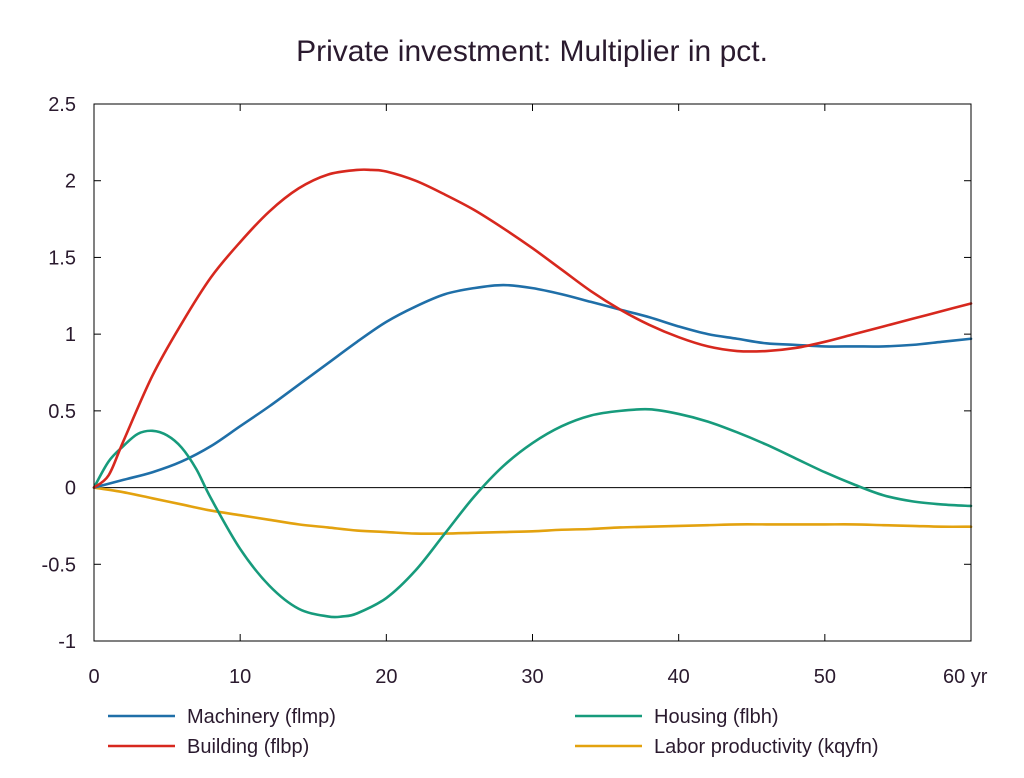  I want to click on y-tick-label: 2.5, so click(62, 105).